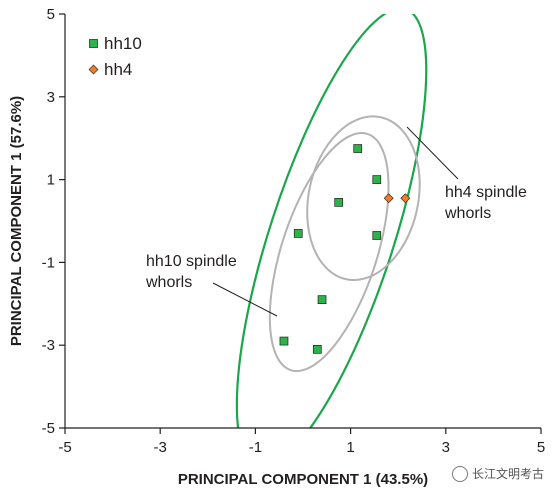 This screenshot has width=554, height=490. I want to click on ellipse-hh10-inner, so click(329, 252).